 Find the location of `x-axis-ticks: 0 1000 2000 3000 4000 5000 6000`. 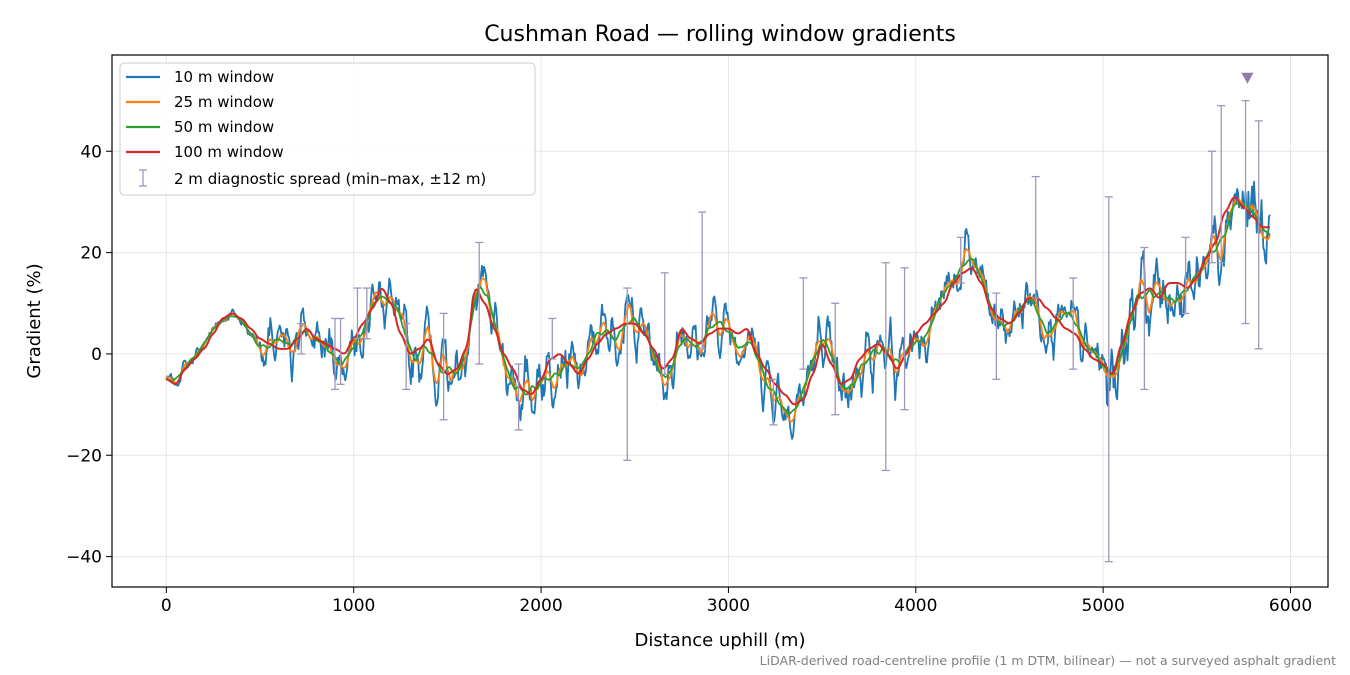

x-axis-ticks: 0 1000 2000 3000 4000 5000 6000 is located at coordinates (736, 601).